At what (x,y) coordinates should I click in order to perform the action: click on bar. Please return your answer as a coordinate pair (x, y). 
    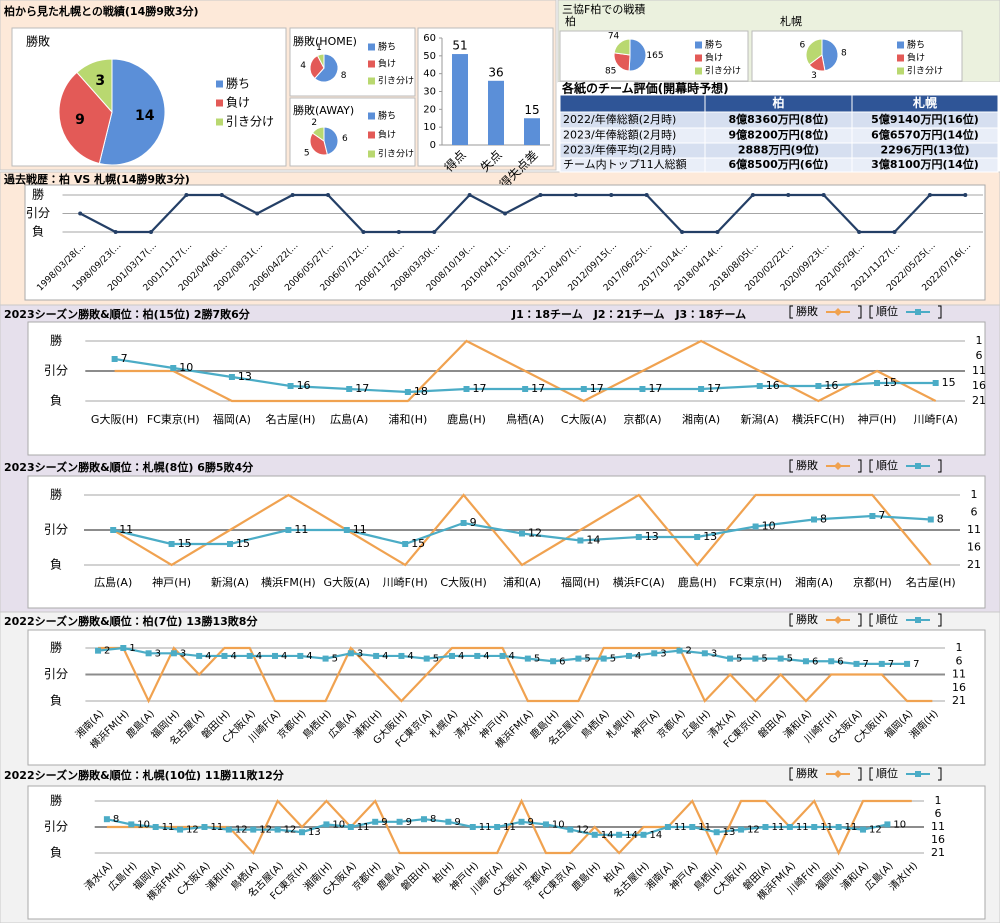
    Looking at the image, I should click on (460, 99).